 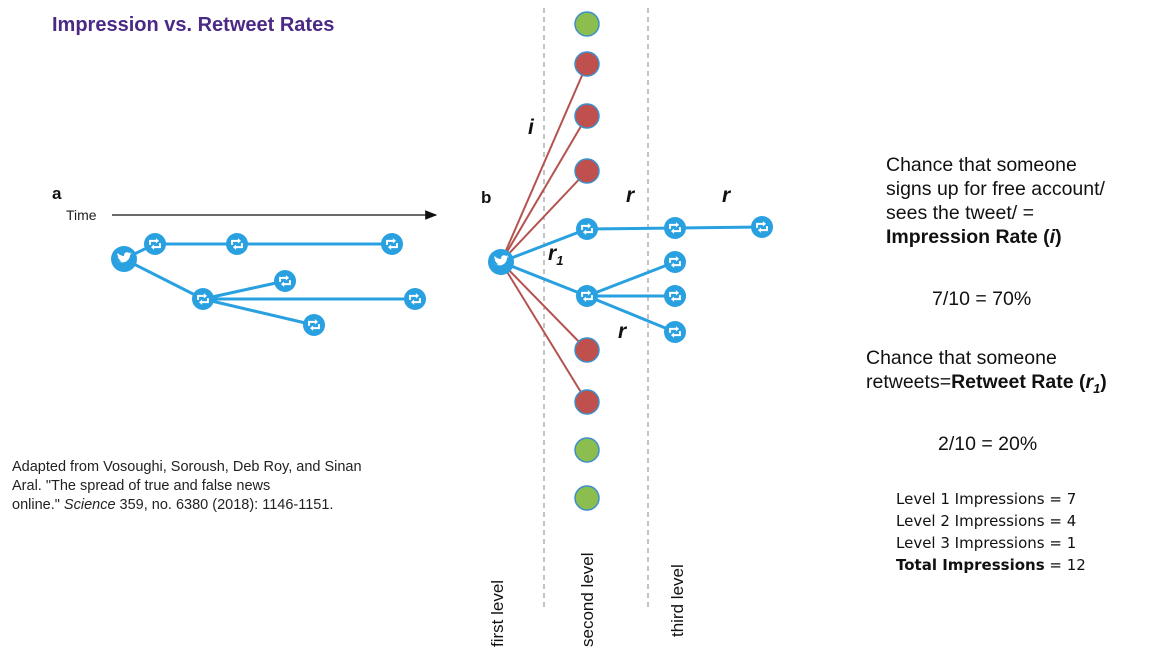 What do you see at coordinates (677, 600) in the screenshot?
I see `third-level-label: third level` at bounding box center [677, 600].